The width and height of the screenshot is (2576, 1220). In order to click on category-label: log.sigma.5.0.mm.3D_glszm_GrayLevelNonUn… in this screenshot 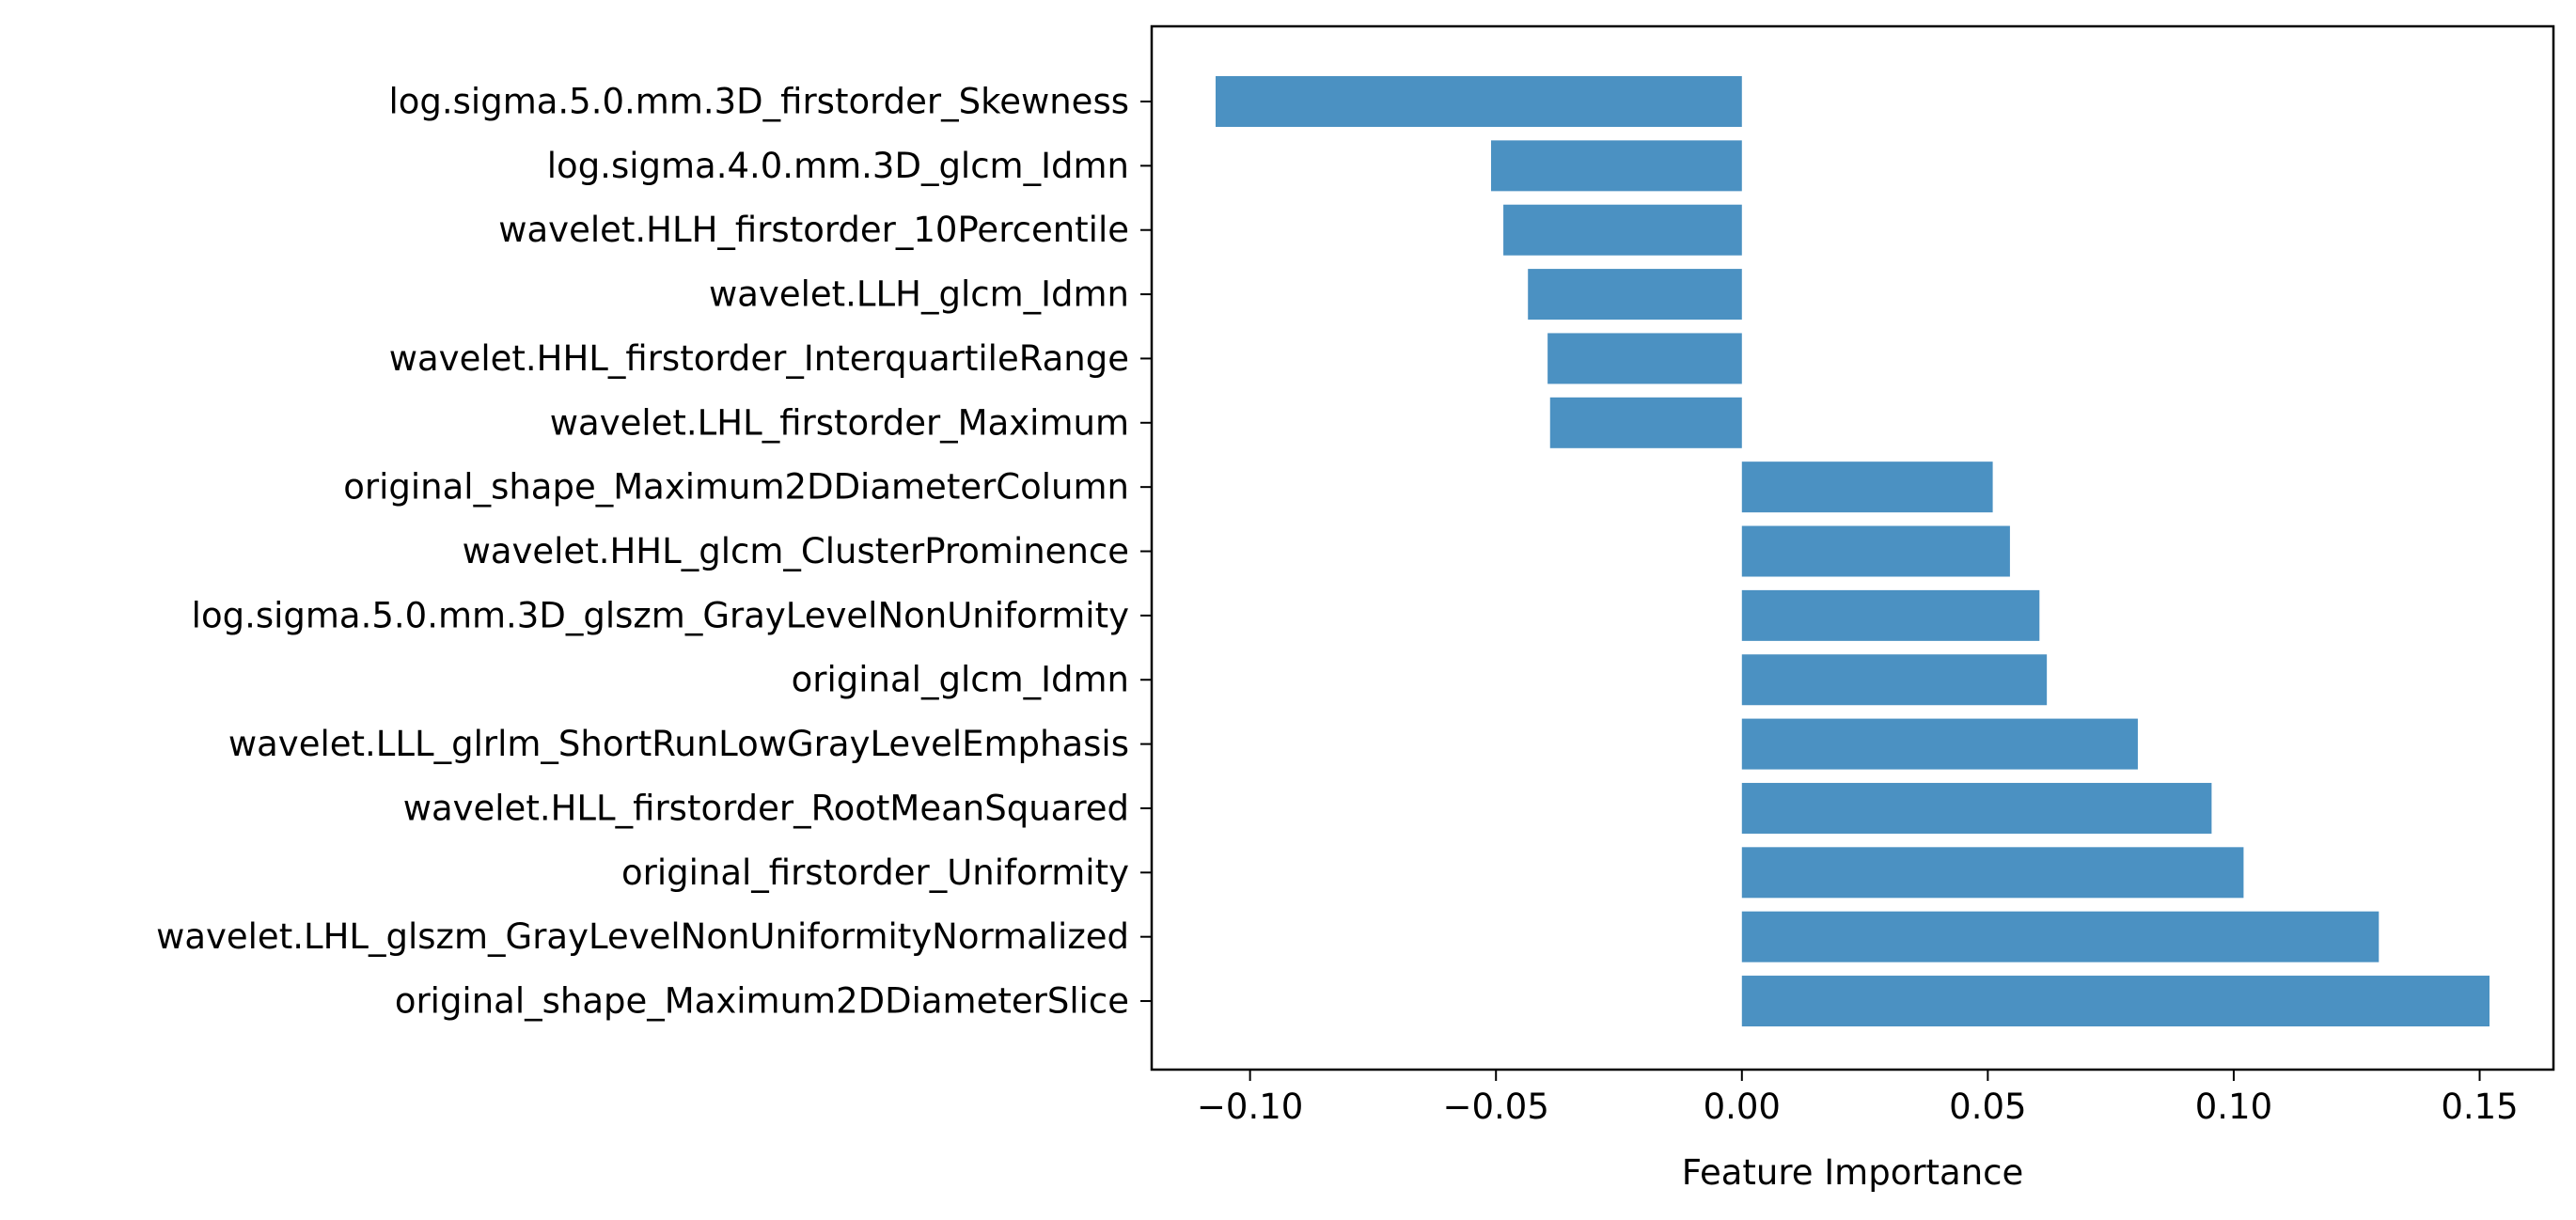, I will do `click(660, 615)`.